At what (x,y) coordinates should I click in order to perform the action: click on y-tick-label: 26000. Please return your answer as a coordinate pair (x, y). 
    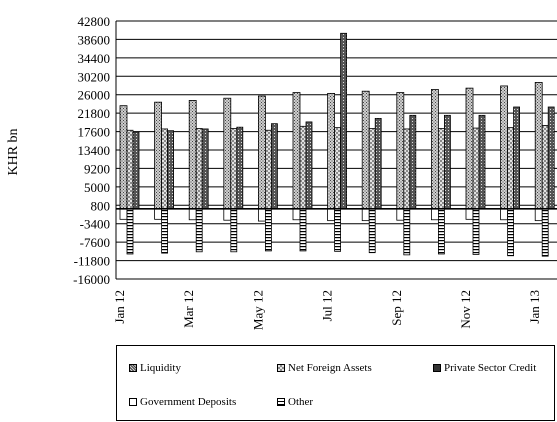
    Looking at the image, I should click on (94, 95).